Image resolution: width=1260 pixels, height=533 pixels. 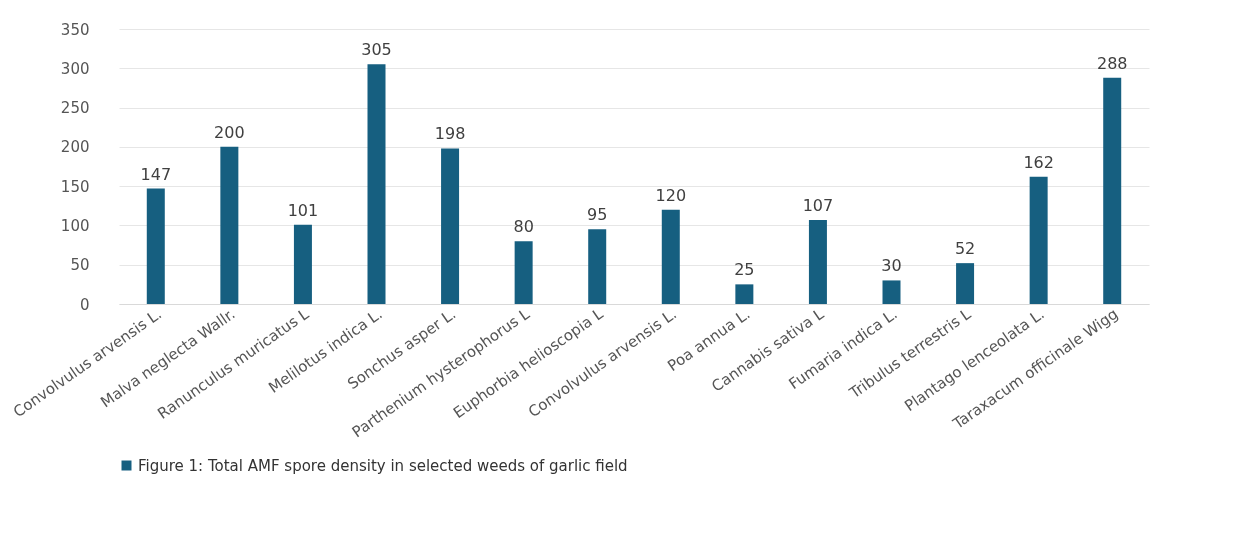 I want to click on y-tick-label: 150, so click(x=75, y=186).